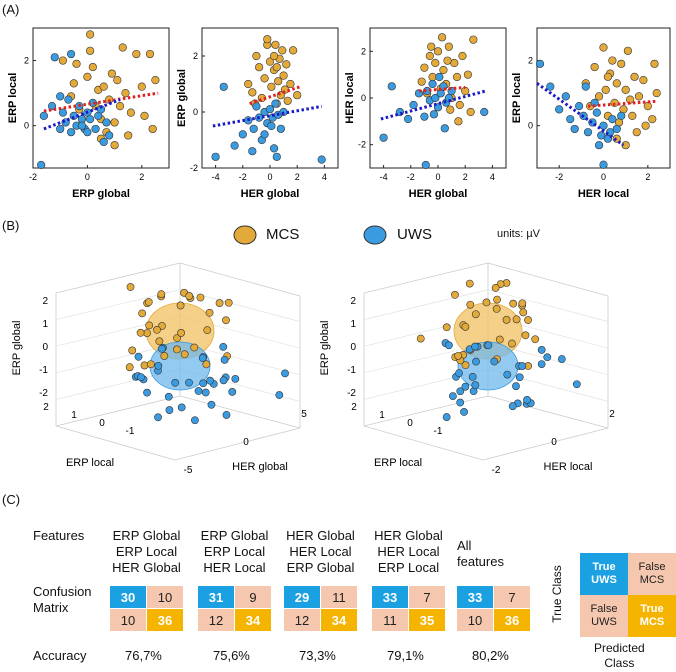 This screenshot has height=672, width=676. What do you see at coordinates (253, 620) in the screenshot?
I see `cell-true-mcs: 34` at bounding box center [253, 620].